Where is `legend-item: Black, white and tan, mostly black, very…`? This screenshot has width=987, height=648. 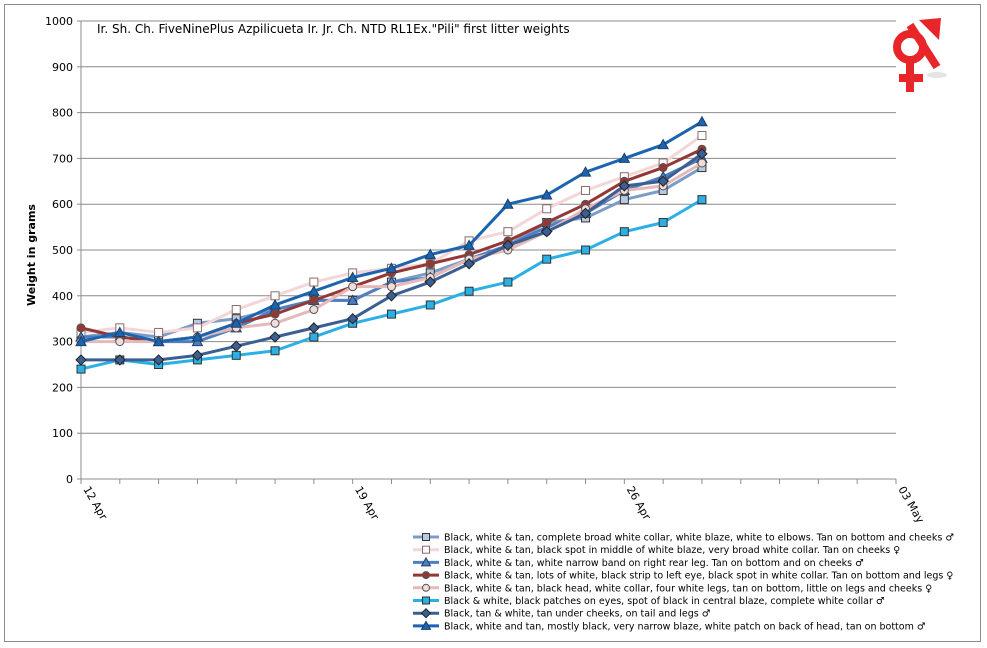
legend-item: Black, white and tan, mostly black, very… is located at coordinates (669, 626).